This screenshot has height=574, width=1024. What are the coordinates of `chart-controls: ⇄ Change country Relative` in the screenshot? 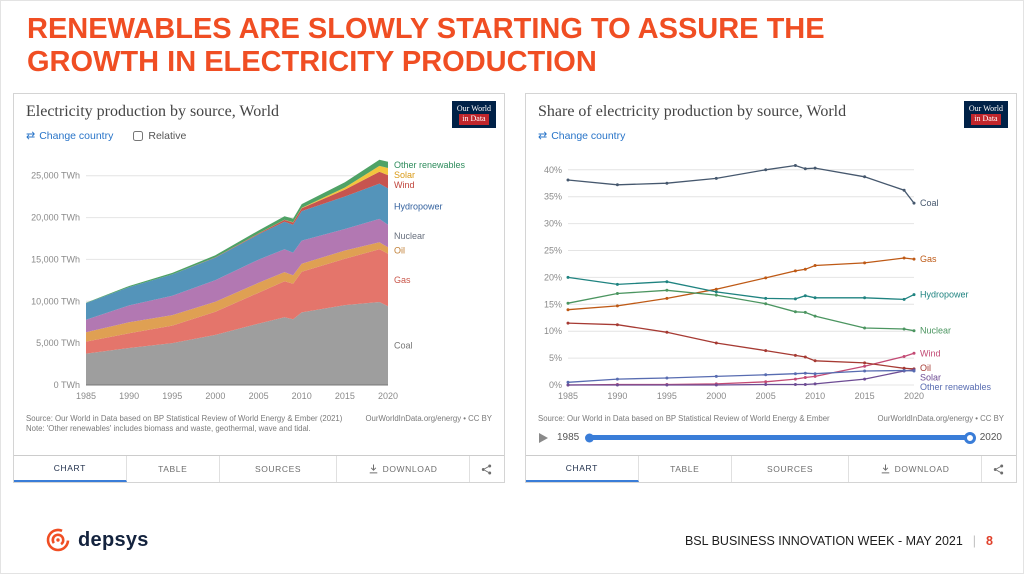 It's located at (259, 133).